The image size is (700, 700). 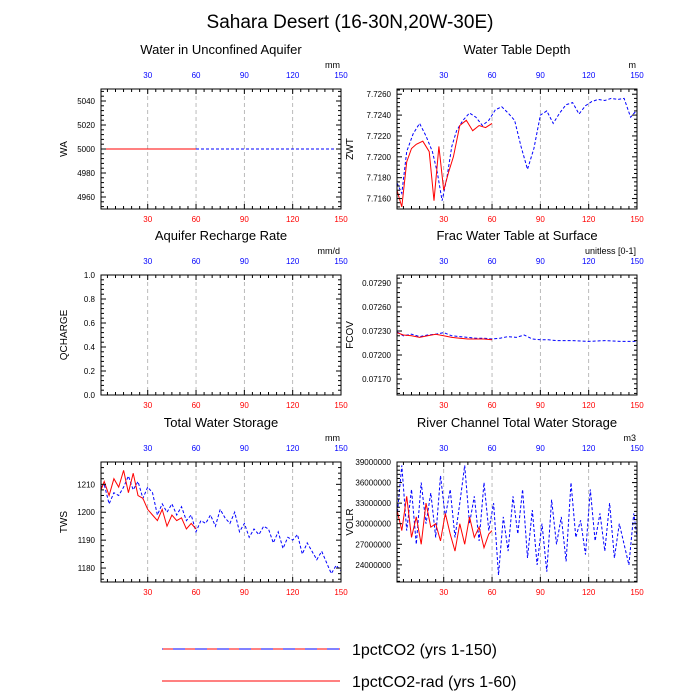 What do you see at coordinates (373, 483) in the screenshot?
I see `y-tick-label: 36000000` at bounding box center [373, 483].